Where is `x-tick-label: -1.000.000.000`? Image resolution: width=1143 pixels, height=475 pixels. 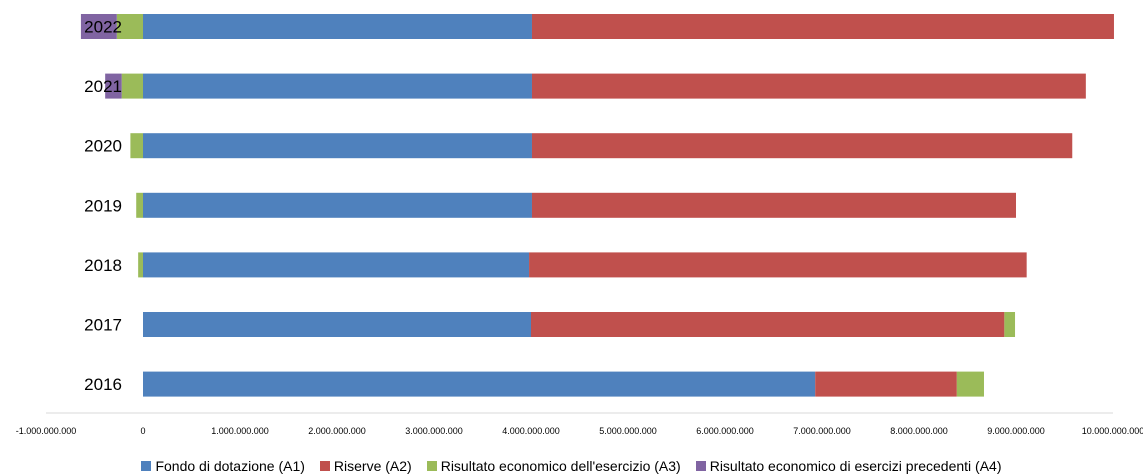
x-tick-label: -1.000.000.000 is located at coordinates (46, 431).